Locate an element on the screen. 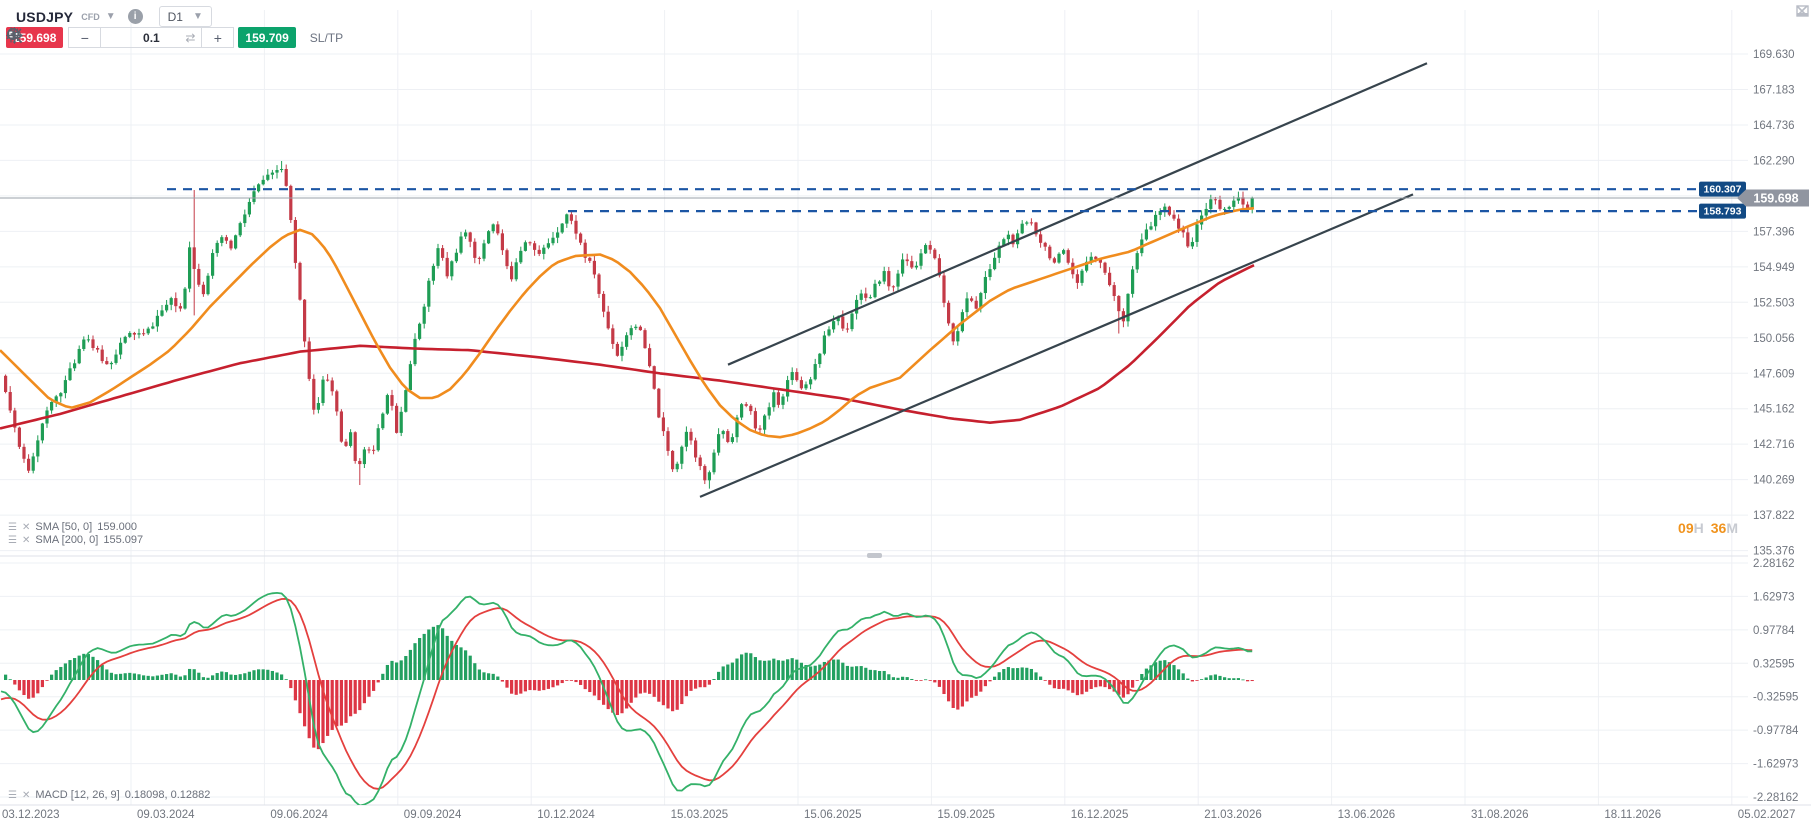 The width and height of the screenshot is (1811, 826). countdown-minutes: 36 is located at coordinates (1718, 528).